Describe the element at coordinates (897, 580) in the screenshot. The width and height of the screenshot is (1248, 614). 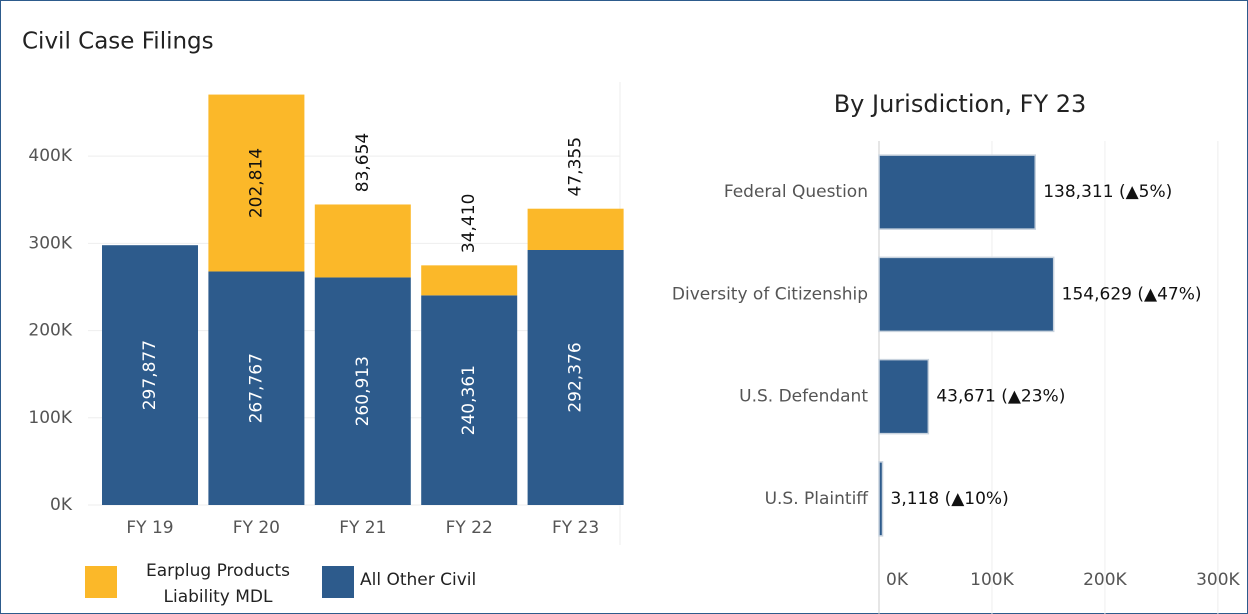
I see `x-tick-label: 0K` at that location.